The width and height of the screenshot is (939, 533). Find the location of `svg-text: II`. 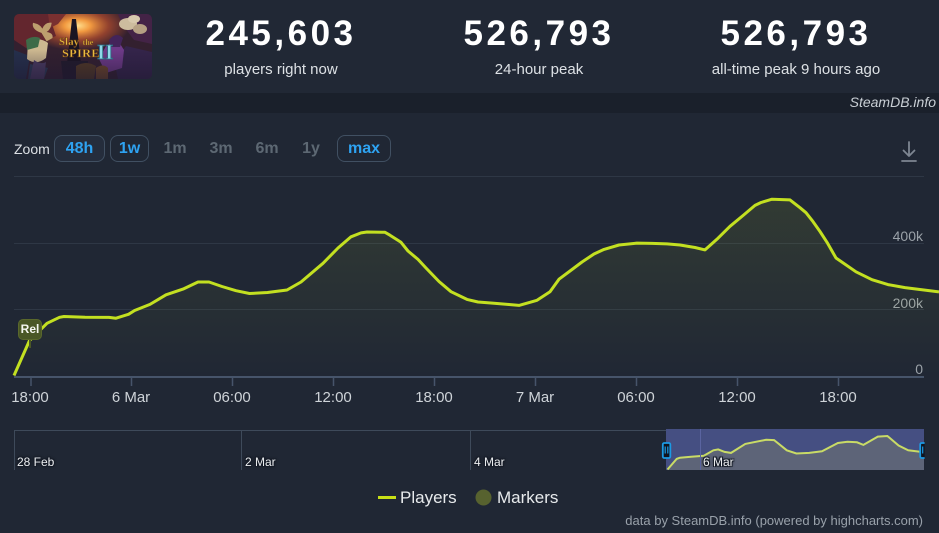

svg-text: II is located at coordinates (105, 52).